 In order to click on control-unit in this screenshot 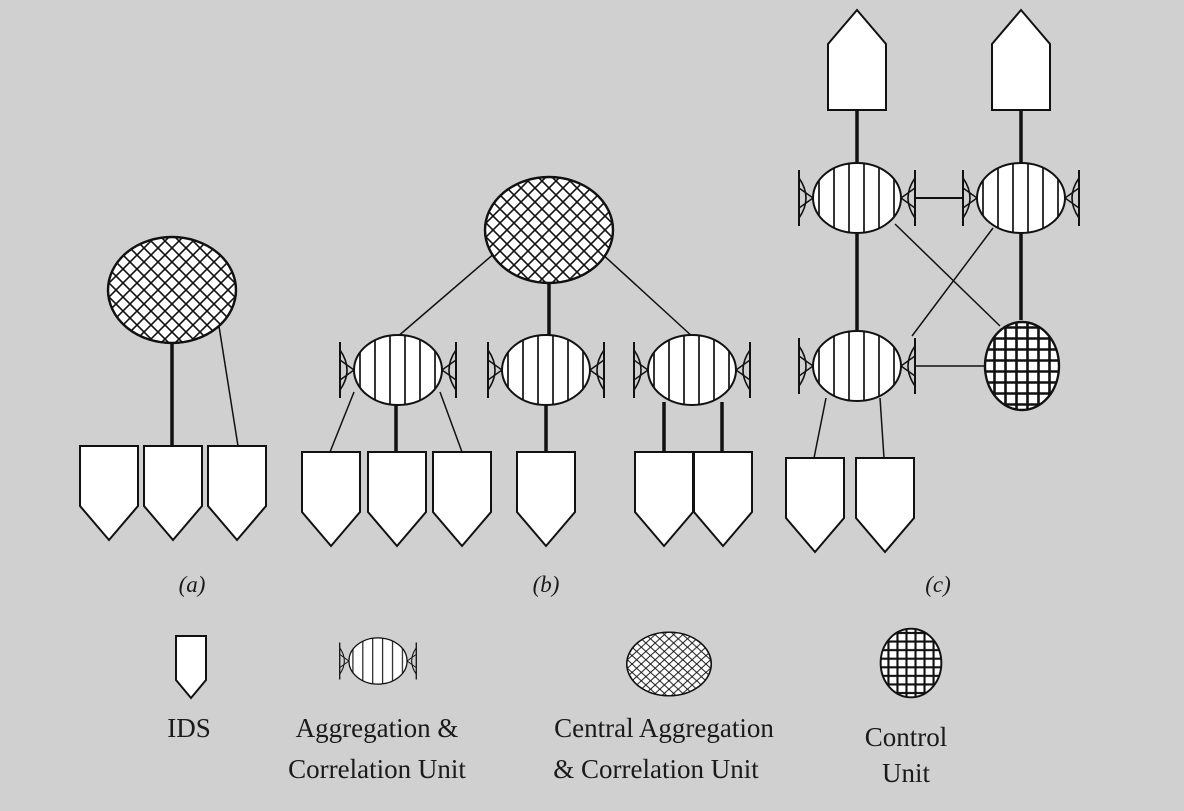, I will do `click(1022, 366)`.